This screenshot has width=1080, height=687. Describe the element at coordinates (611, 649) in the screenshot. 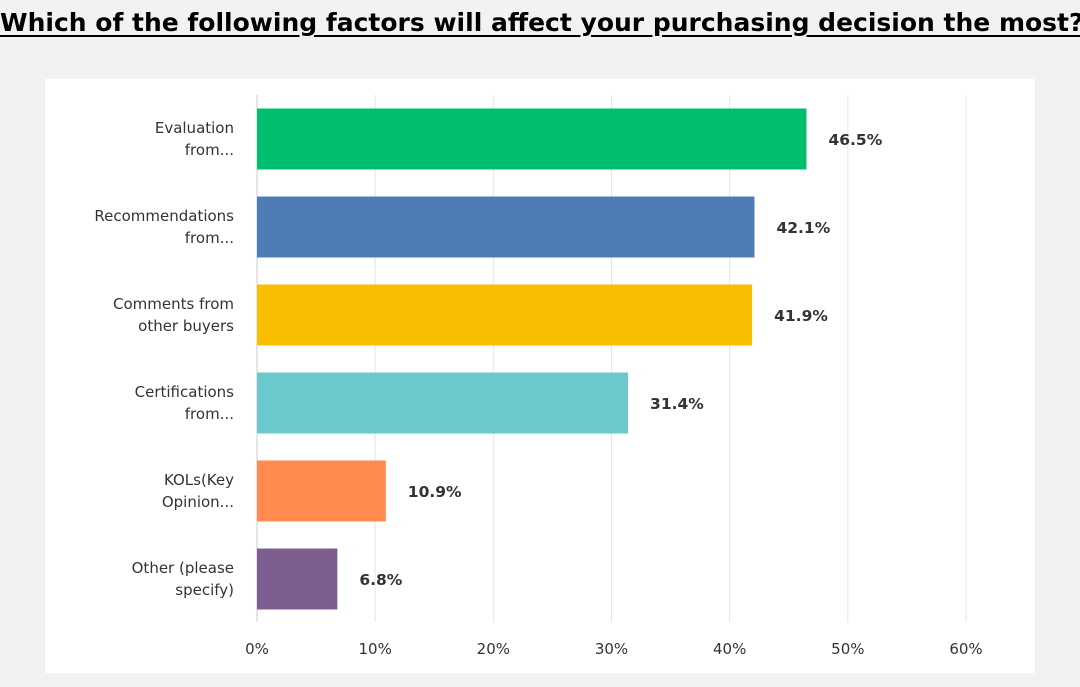

I see `x-tick-label: 30%` at that location.